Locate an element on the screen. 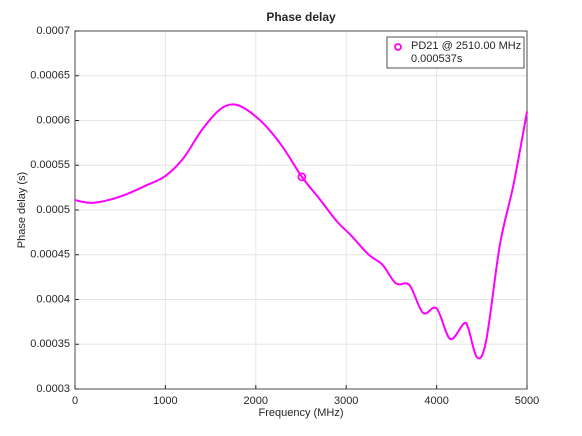  legend-box is located at coordinates (455, 52).